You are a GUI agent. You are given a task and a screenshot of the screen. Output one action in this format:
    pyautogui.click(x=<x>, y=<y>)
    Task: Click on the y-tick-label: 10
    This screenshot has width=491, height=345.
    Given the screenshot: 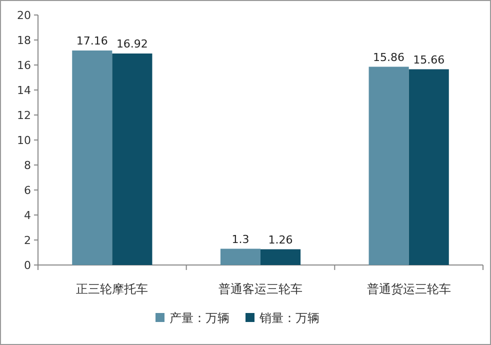 What is the action you would take?
    pyautogui.click(x=24, y=140)
    